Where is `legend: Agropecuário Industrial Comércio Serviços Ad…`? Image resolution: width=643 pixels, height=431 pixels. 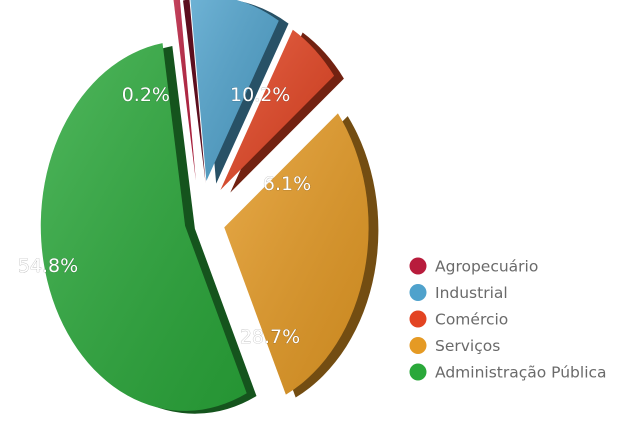
legend: Agropecuário Industrial Comércio Serviços Ad… is located at coordinates (508, 319).